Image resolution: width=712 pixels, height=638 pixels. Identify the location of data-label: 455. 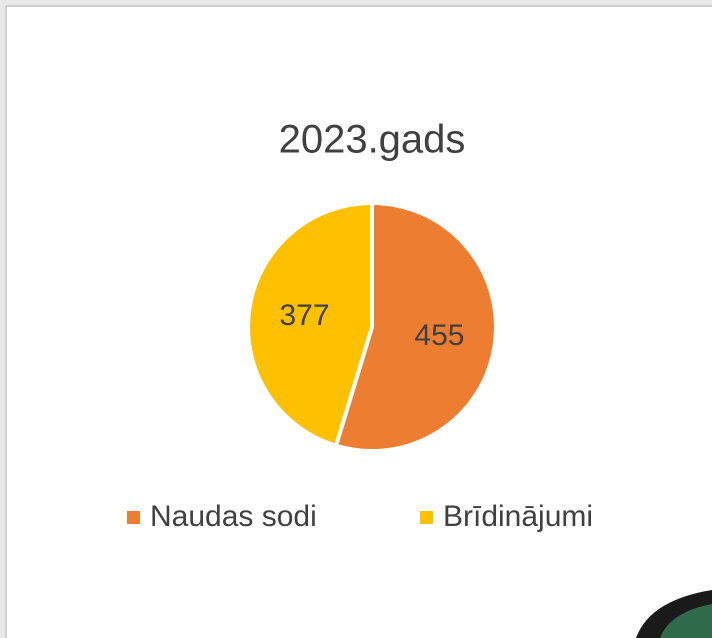
(439, 335).